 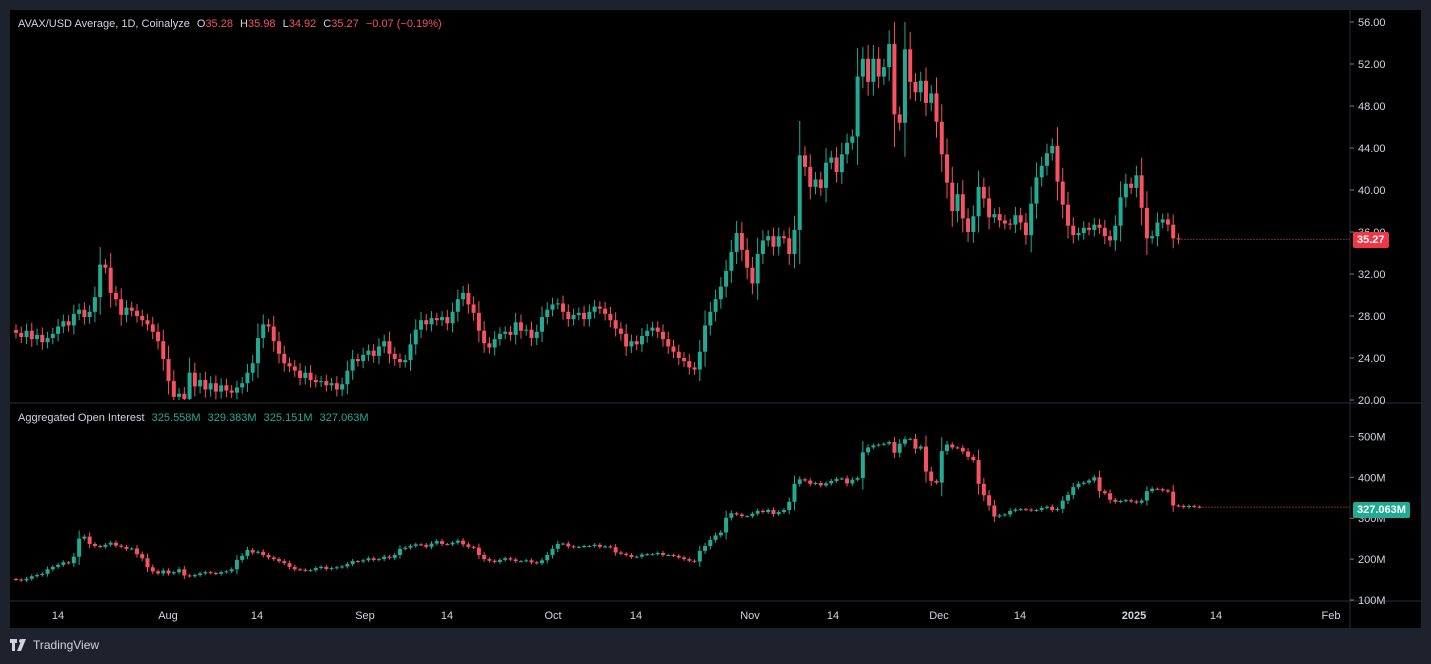 I want to click on oi-y-tick-label: 400M, so click(x=1372, y=478).